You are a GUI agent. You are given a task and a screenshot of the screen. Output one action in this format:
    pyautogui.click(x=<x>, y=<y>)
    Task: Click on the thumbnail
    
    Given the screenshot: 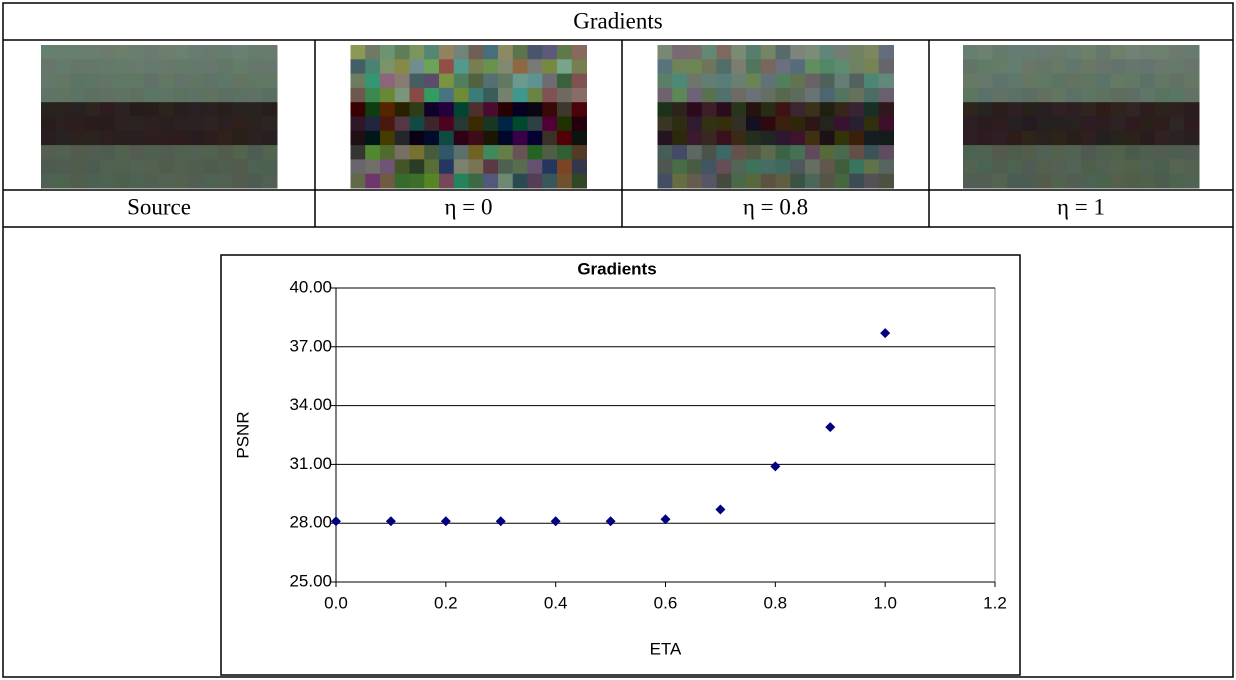 What is the action you would take?
    pyautogui.click(x=1081, y=117)
    